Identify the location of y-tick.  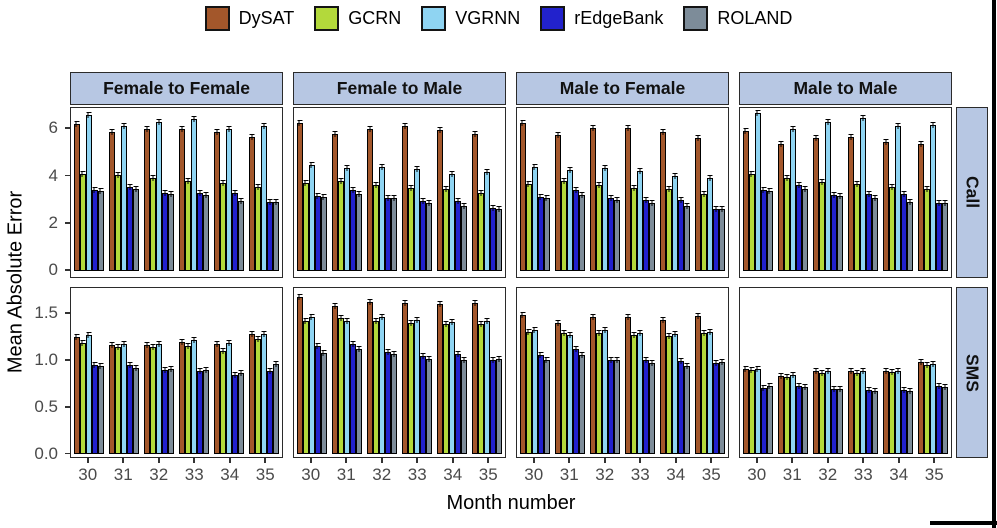
(67, 222).